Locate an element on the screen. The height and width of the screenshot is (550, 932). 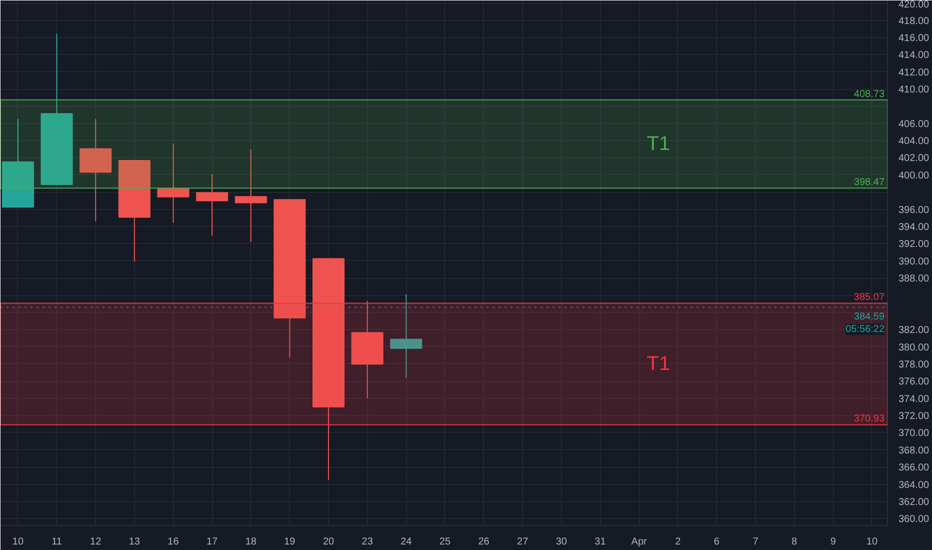
y-tick-label: 402.00 is located at coordinates (914, 158).